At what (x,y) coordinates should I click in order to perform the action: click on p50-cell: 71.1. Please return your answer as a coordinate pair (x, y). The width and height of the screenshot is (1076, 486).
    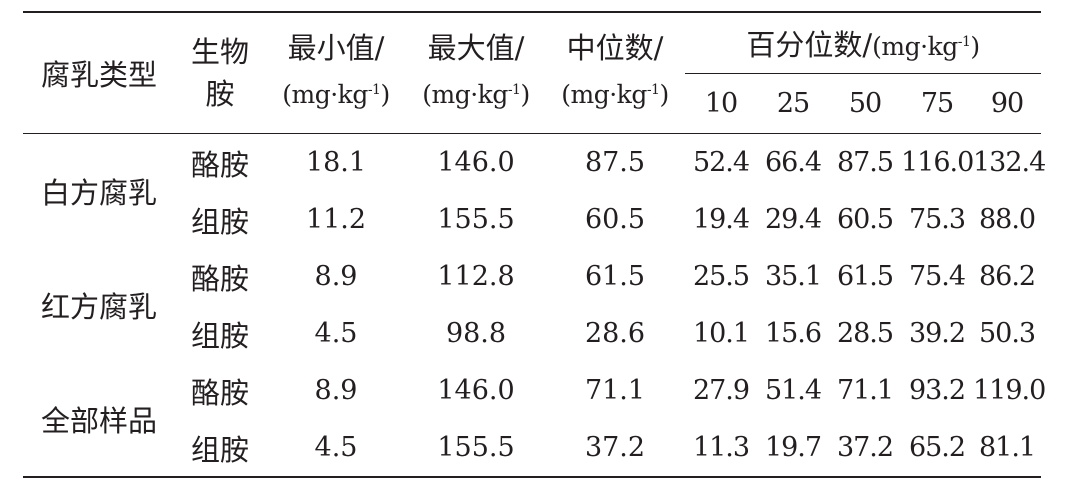
    Looking at the image, I should click on (865, 390).